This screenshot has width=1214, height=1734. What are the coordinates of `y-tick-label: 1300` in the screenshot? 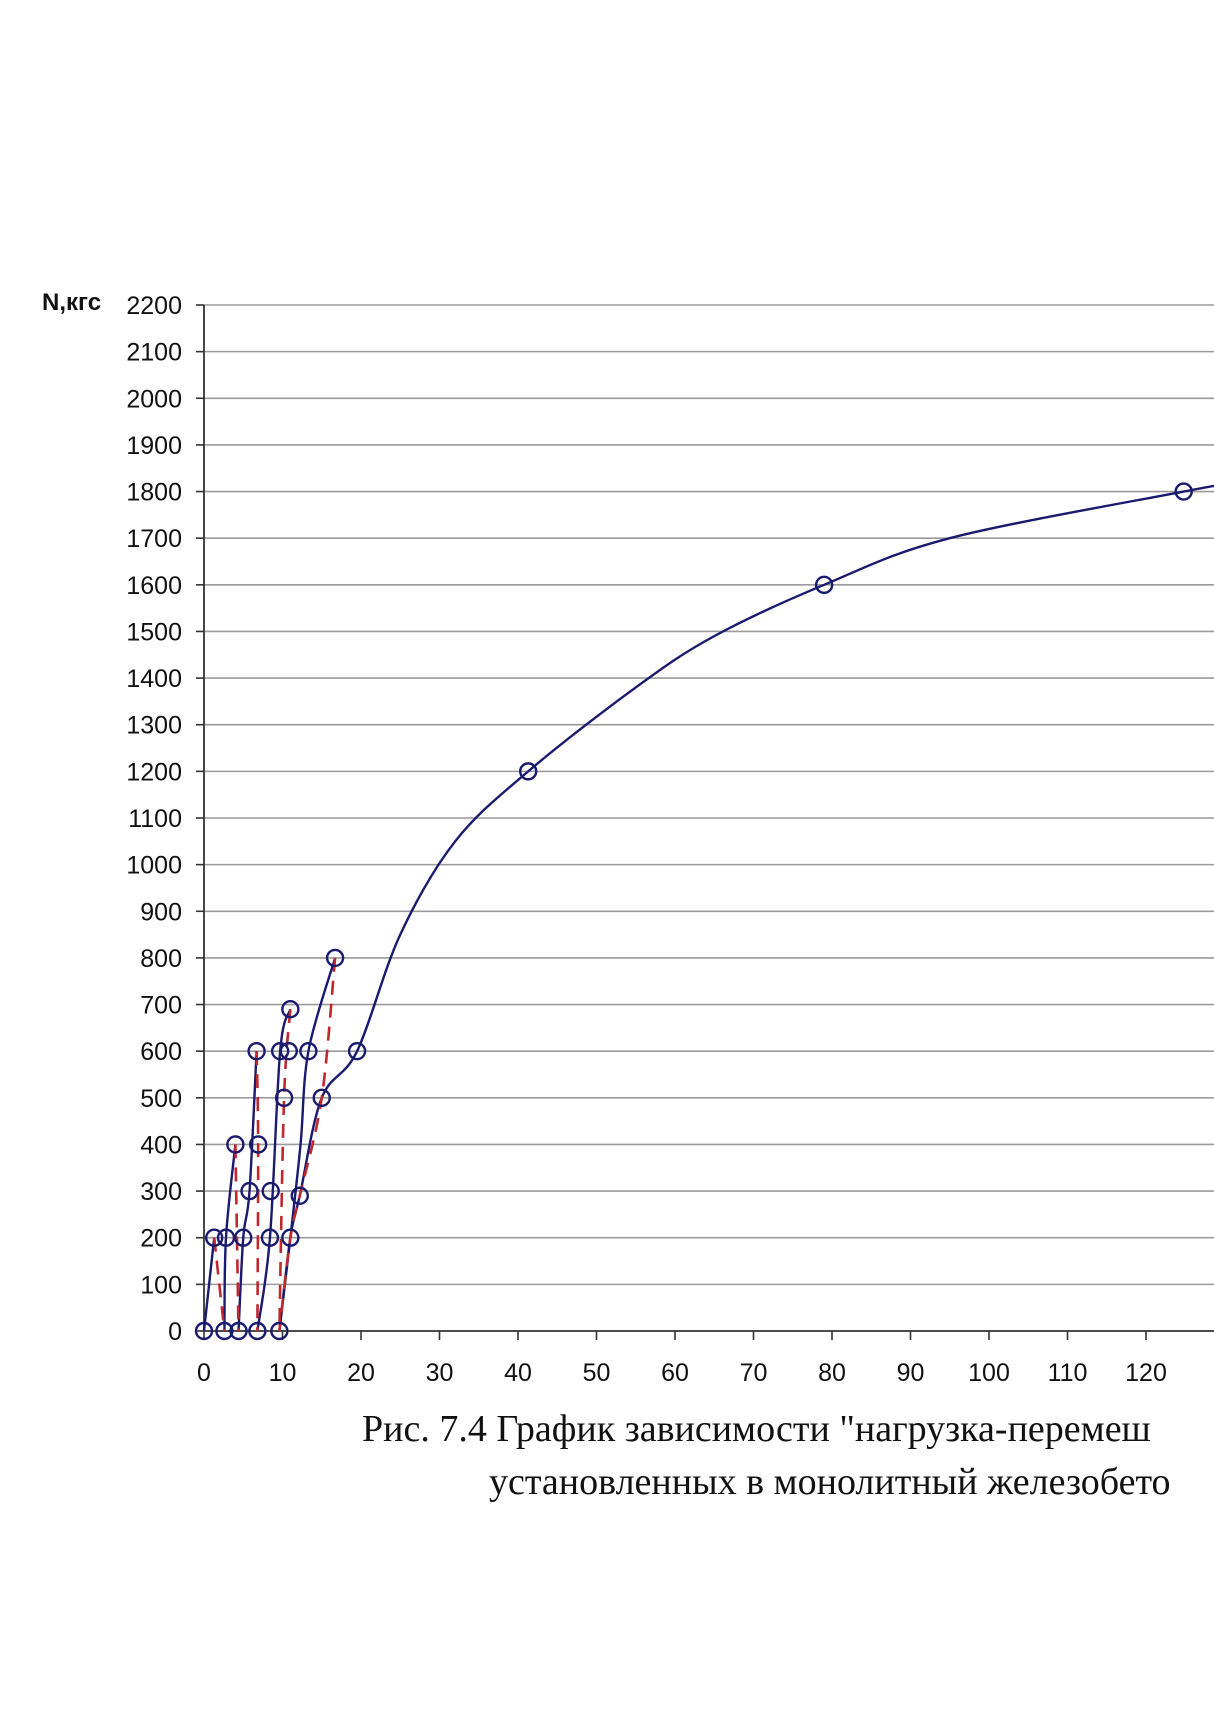 It's located at (154, 726).